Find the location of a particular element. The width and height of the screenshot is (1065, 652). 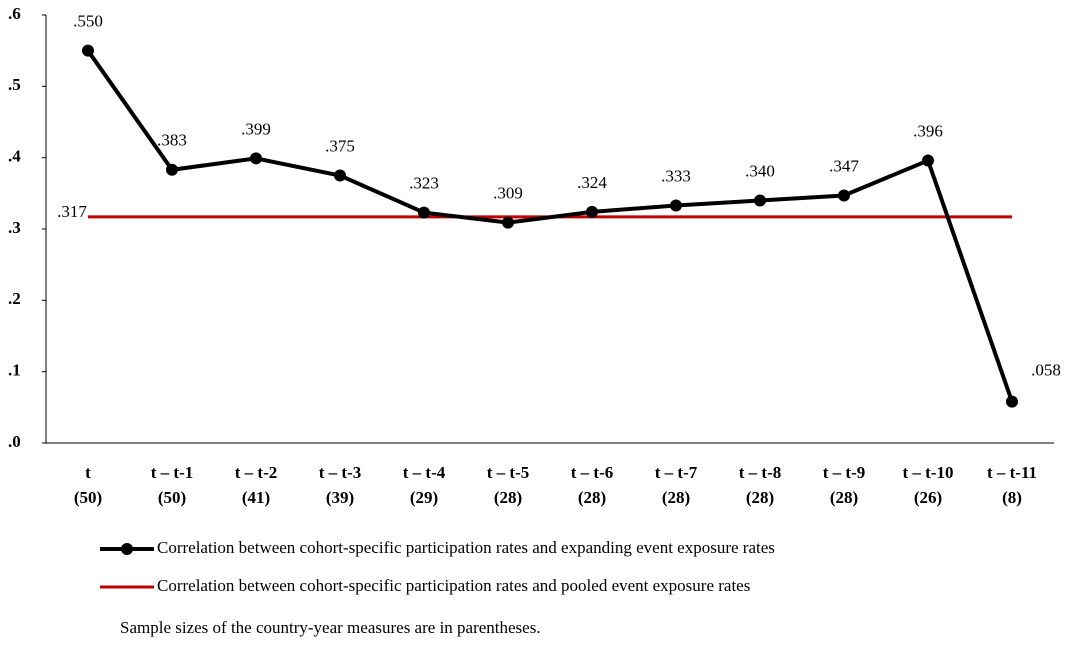

value-label: .058 is located at coordinates (1046, 370).